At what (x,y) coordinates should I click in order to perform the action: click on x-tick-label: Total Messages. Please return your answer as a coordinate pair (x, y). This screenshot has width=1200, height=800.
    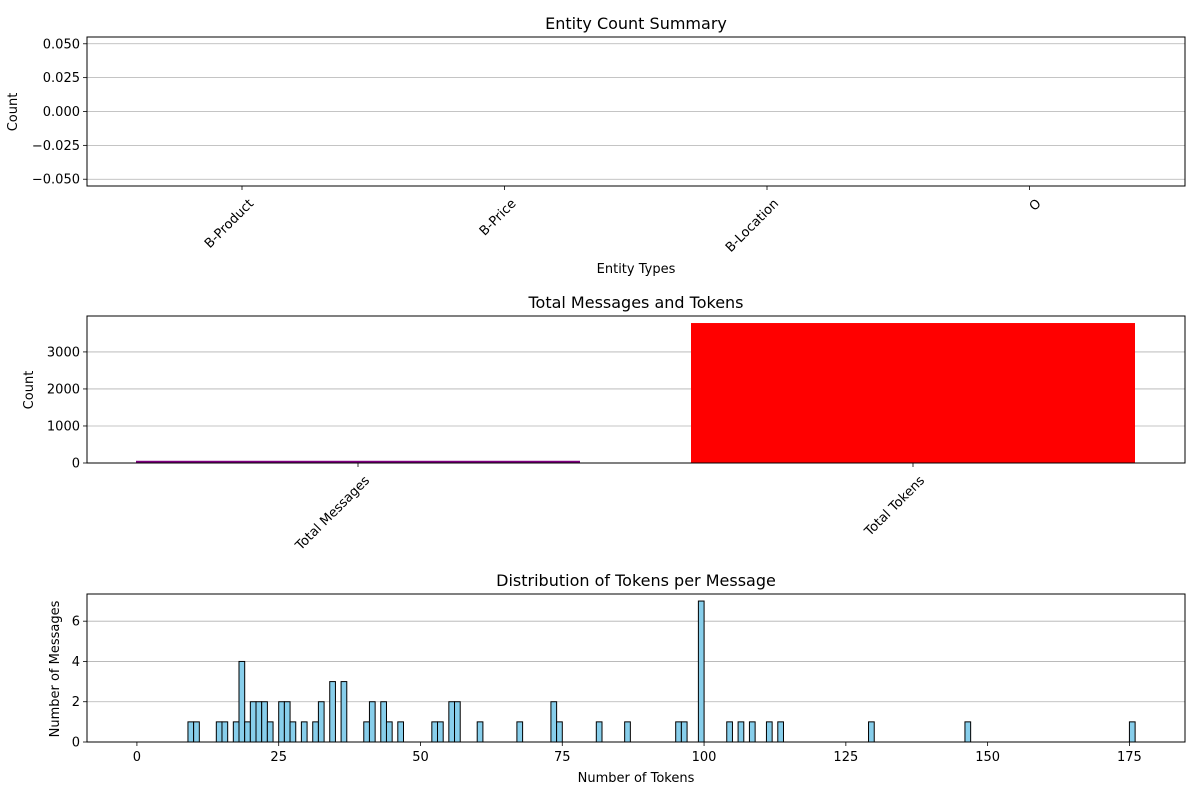
    Looking at the image, I should click on (332, 513).